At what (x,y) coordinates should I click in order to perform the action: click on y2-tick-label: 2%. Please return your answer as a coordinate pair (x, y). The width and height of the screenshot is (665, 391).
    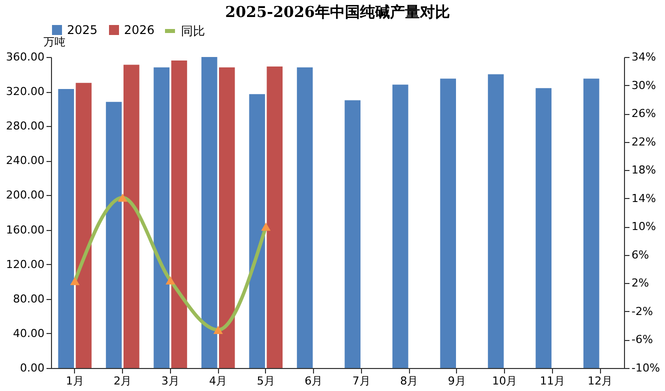
    Looking at the image, I should click on (640, 283).